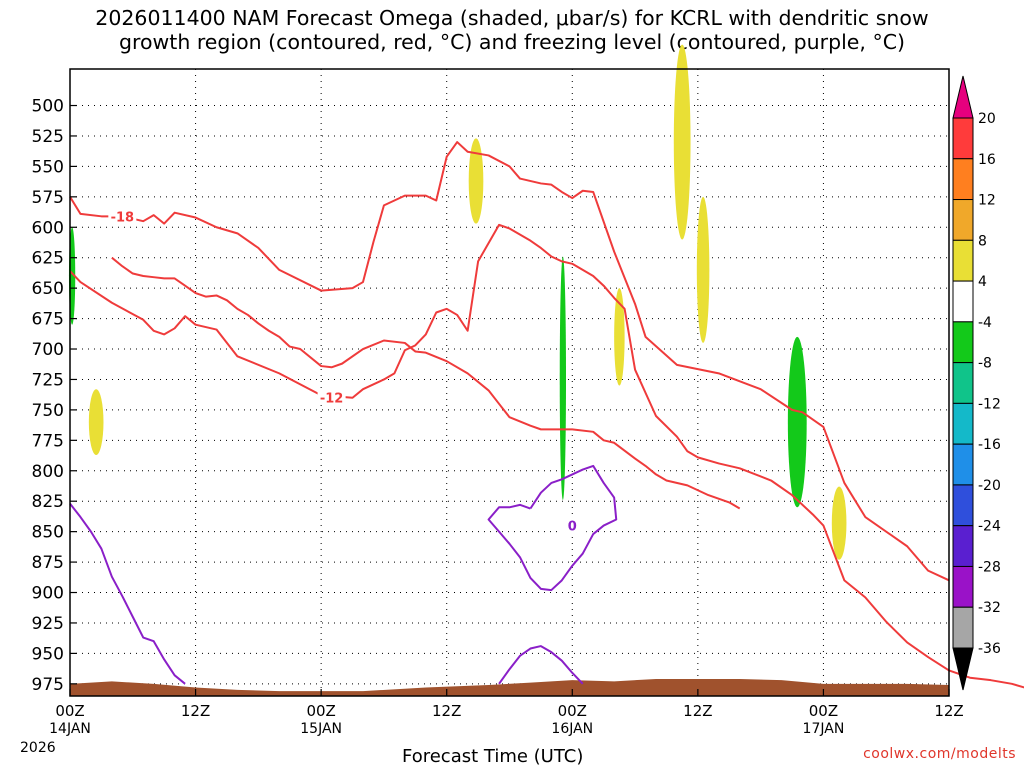 This screenshot has height=768, width=1024. I want to click on freezing-level-right, so click(552, 528).